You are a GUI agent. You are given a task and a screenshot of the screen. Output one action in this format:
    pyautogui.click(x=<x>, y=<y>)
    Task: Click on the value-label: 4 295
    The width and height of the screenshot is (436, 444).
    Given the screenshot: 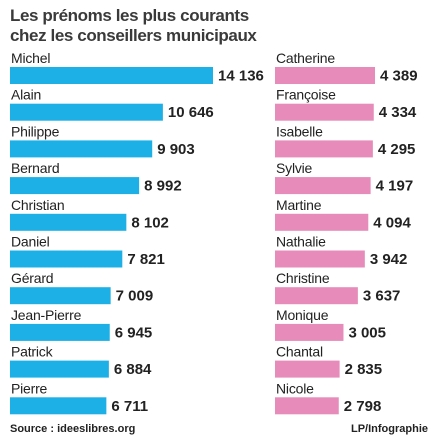 What is the action you would take?
    pyautogui.click(x=397, y=149)
    